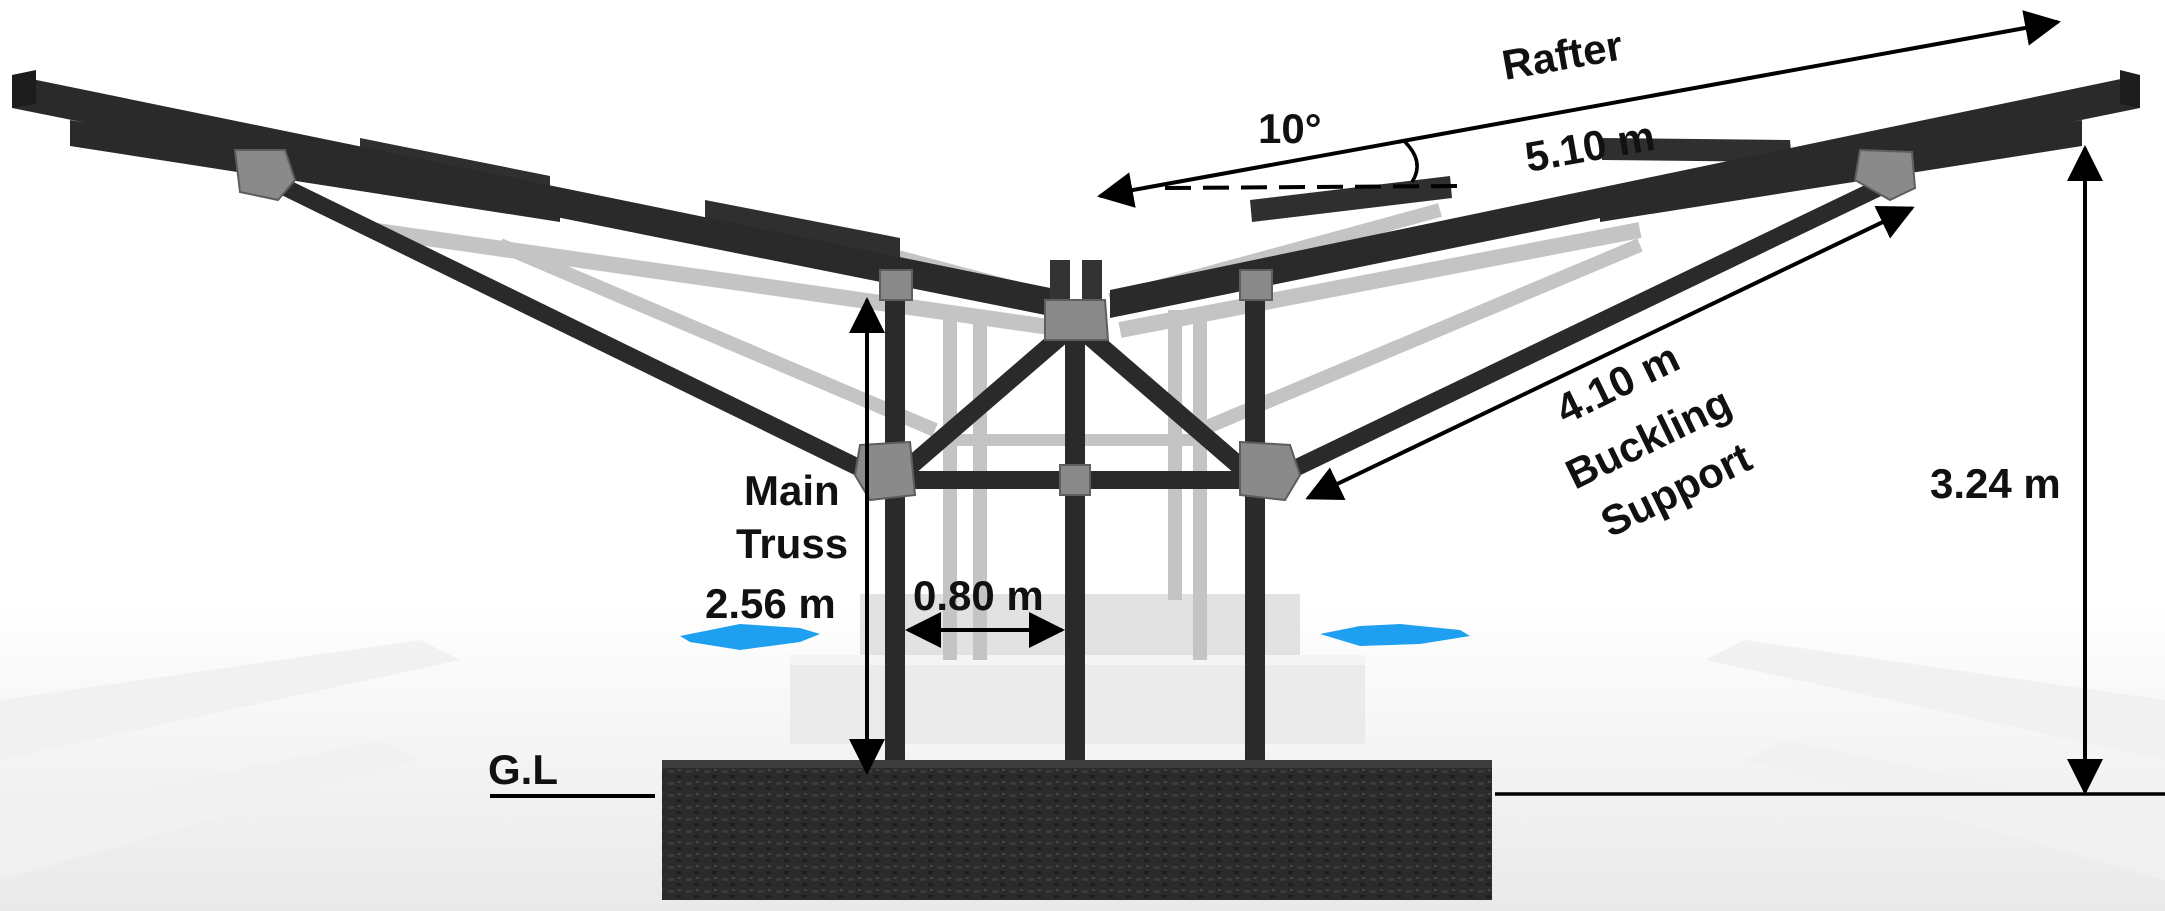 The height and width of the screenshot is (911, 2165). Describe the element at coordinates (1562, 55) in the screenshot. I see `rafter-label: Rafter` at that location.